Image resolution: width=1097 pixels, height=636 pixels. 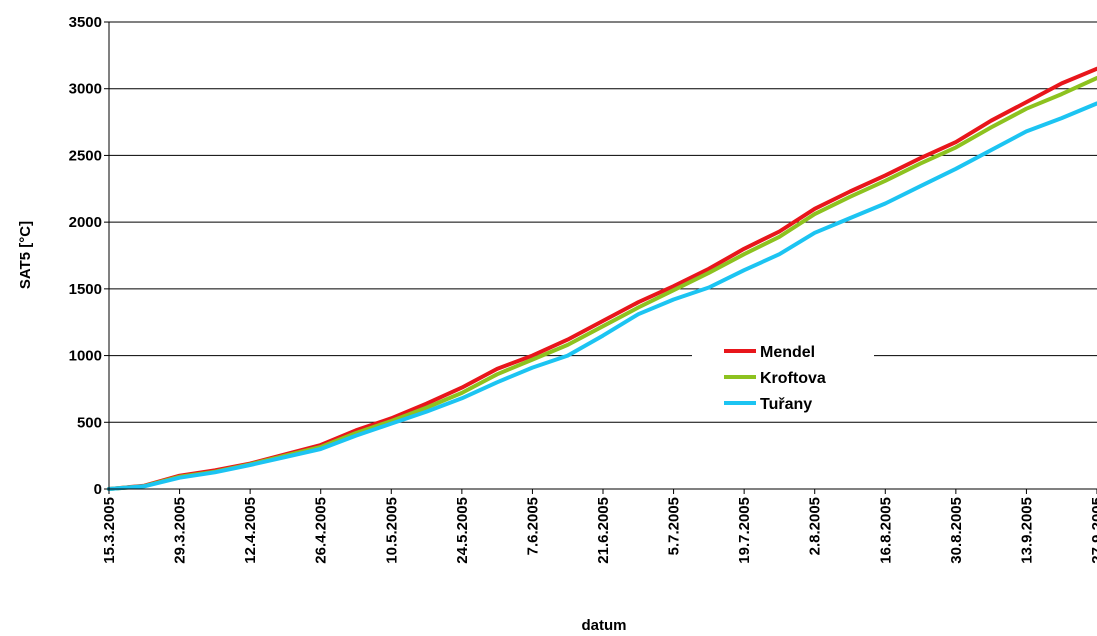 I want to click on y-tick-label: 3000, so click(x=85, y=89).